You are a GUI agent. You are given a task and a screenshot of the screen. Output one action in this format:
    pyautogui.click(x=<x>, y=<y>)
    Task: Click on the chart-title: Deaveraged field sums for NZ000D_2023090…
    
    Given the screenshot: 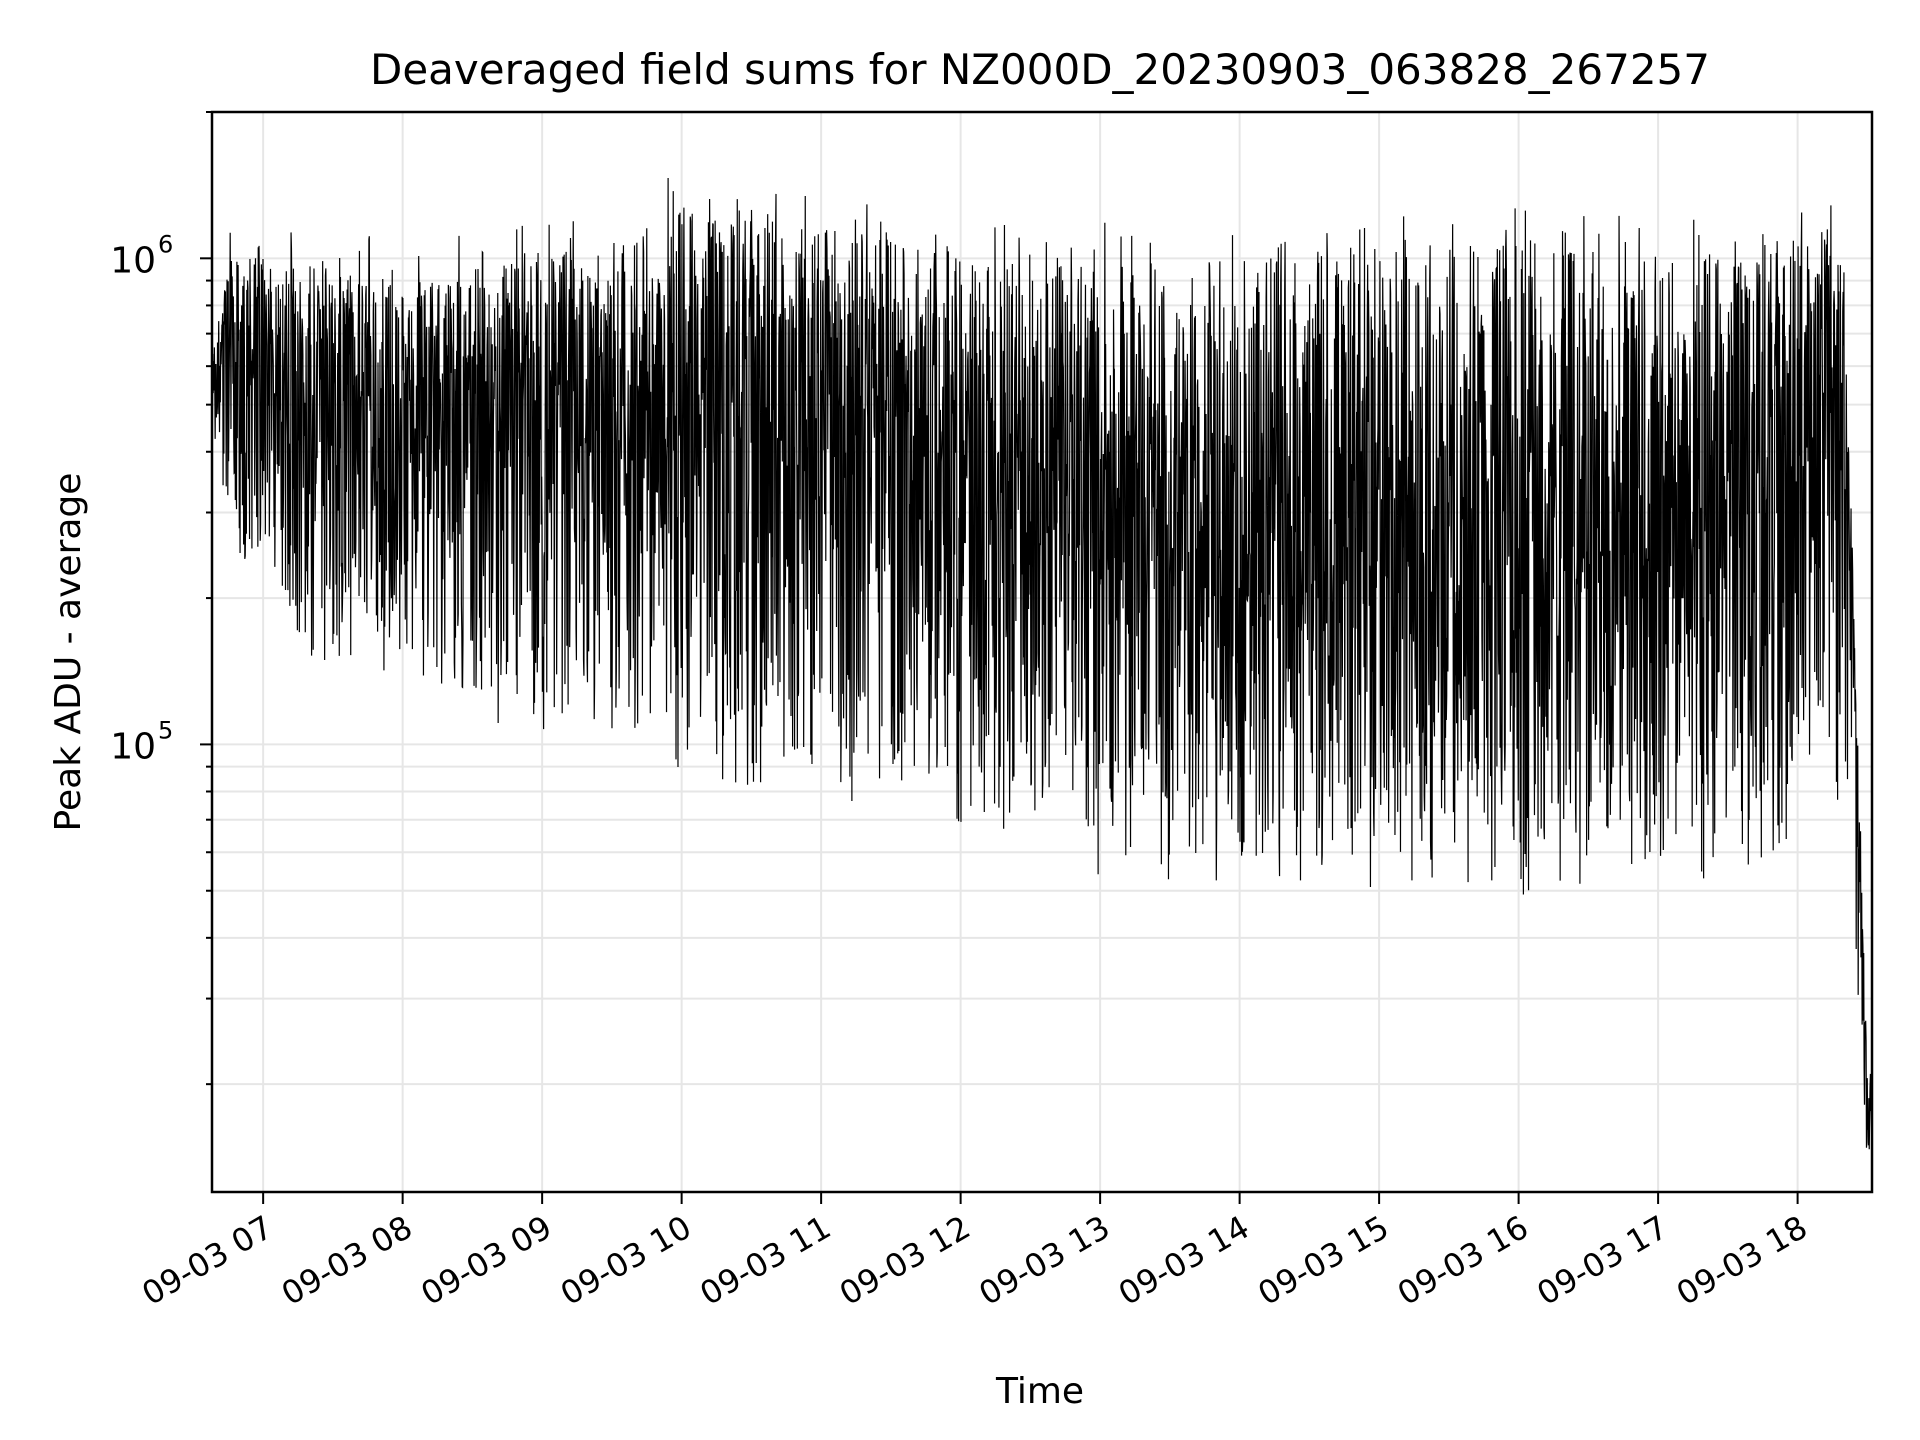 What is the action you would take?
    pyautogui.click(x=1040, y=69)
    